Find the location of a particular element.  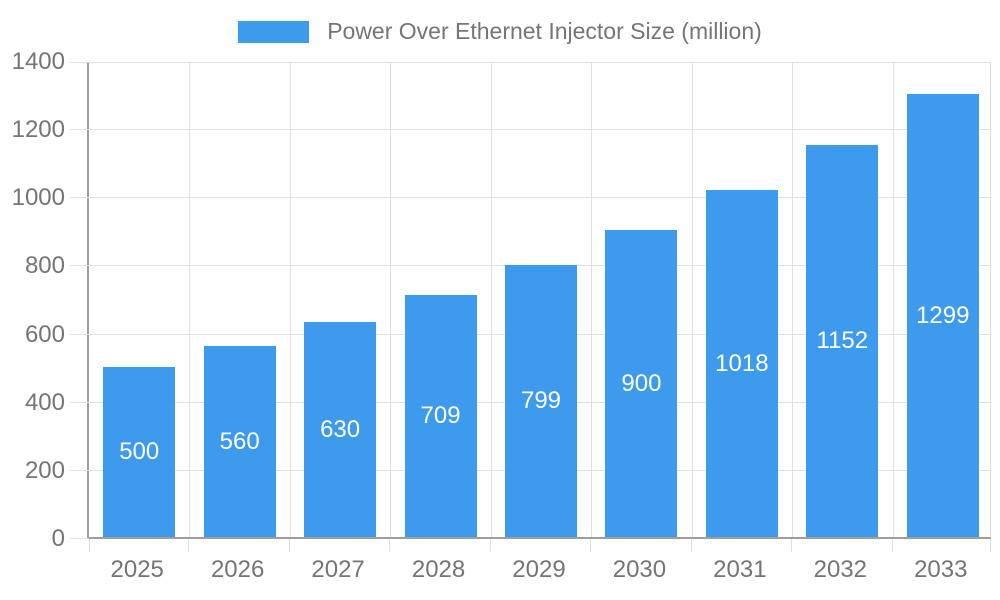

x-axis-label: 2033 is located at coordinates (941, 569).